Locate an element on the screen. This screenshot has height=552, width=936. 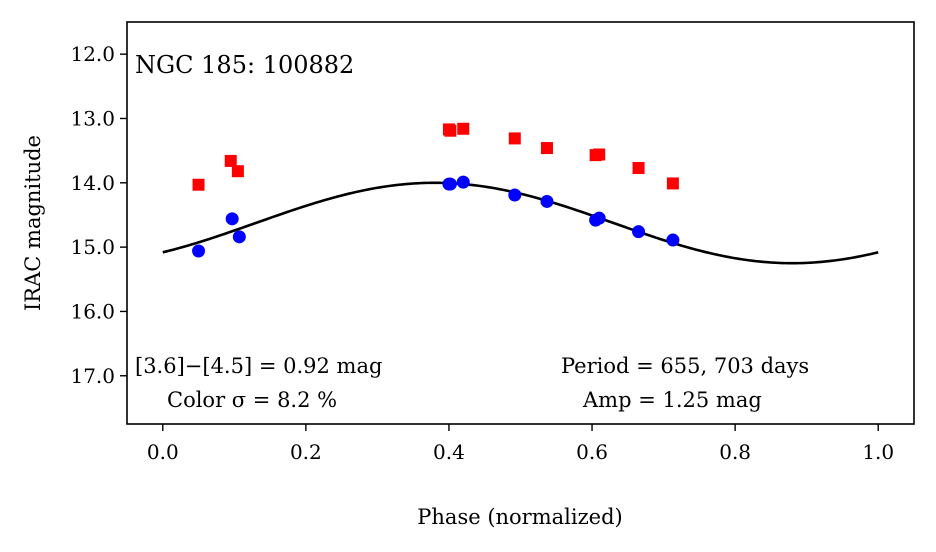
x-tick-label: 0.6 is located at coordinates (592, 452).